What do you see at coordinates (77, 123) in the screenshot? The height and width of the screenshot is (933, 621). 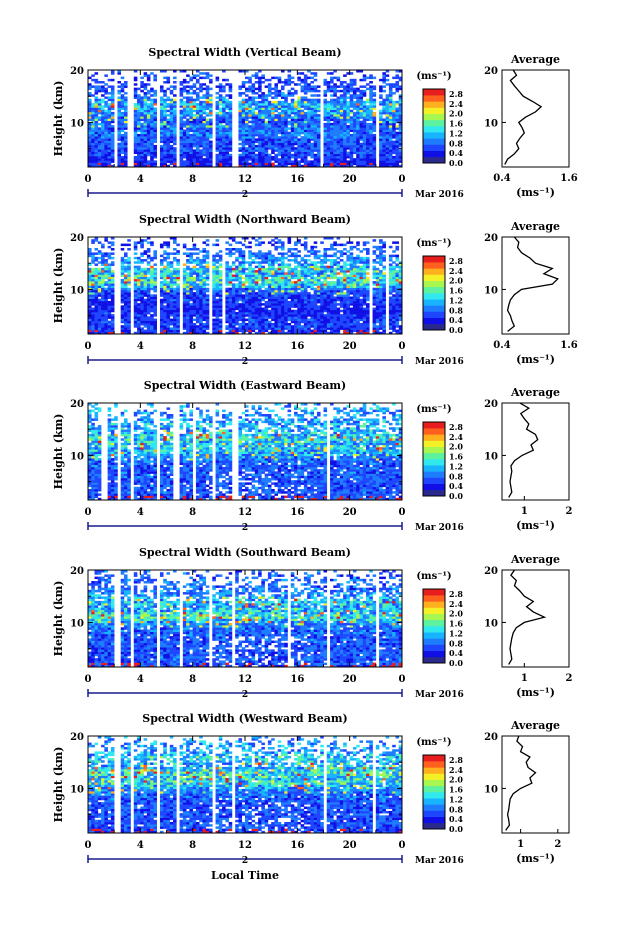 I see `y-tick-label: 10` at bounding box center [77, 123].